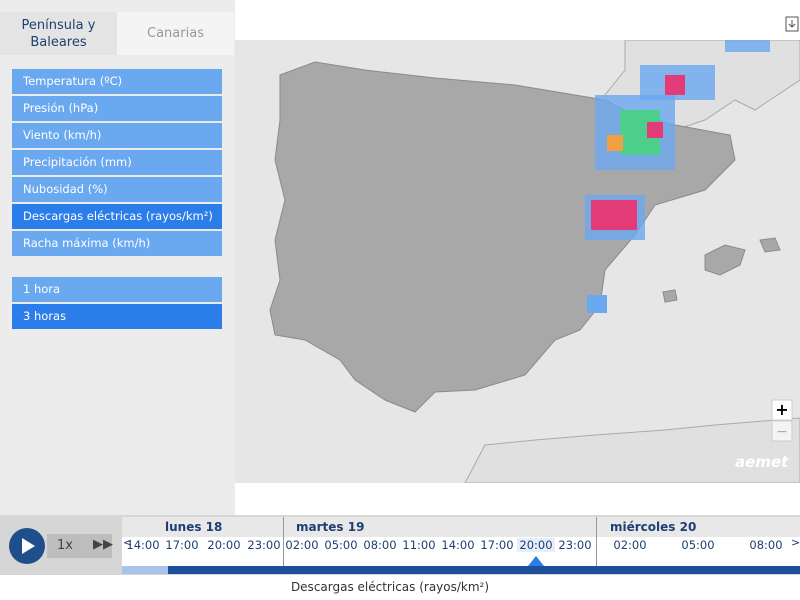  Describe the element at coordinates (419, 545) in the screenshot. I see `time-label: 11:00` at that location.